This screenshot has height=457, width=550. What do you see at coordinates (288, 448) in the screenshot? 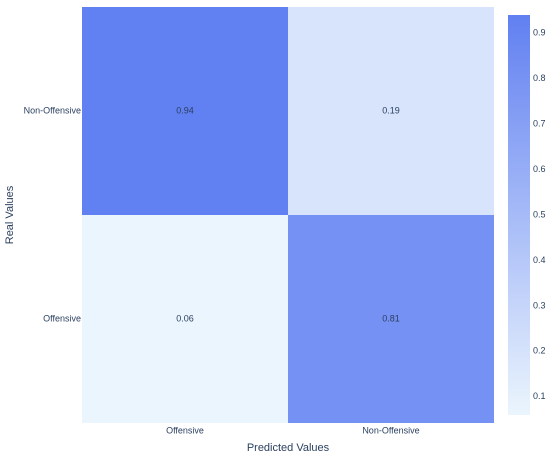
I see `x-axis-title: Predicted Values` at bounding box center [288, 448].